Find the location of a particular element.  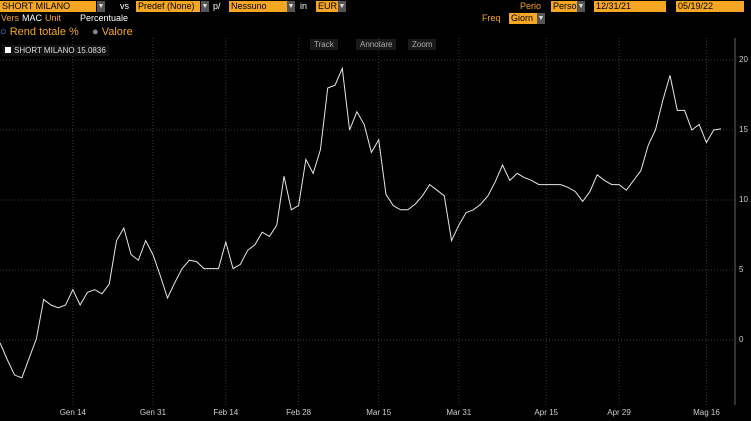

legend-value: 15.0836 is located at coordinates (91, 50).